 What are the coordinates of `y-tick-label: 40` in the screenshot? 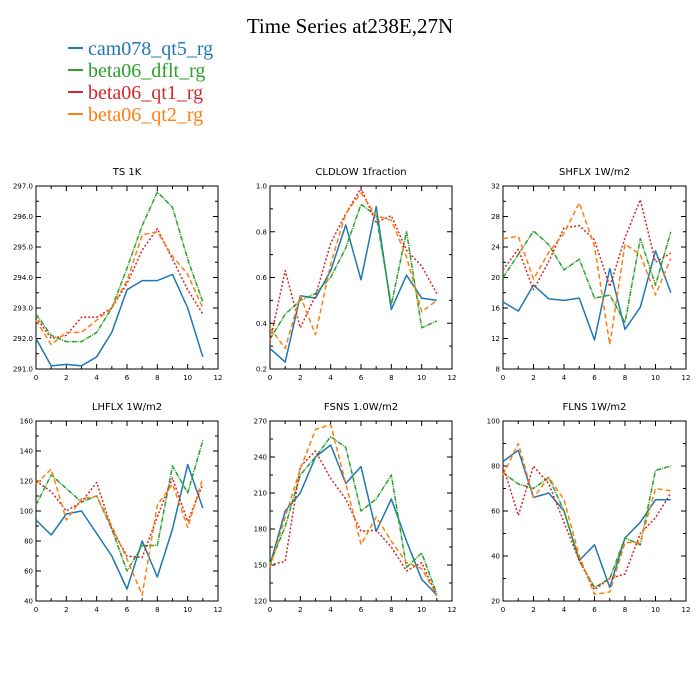 It's located at (495, 557).